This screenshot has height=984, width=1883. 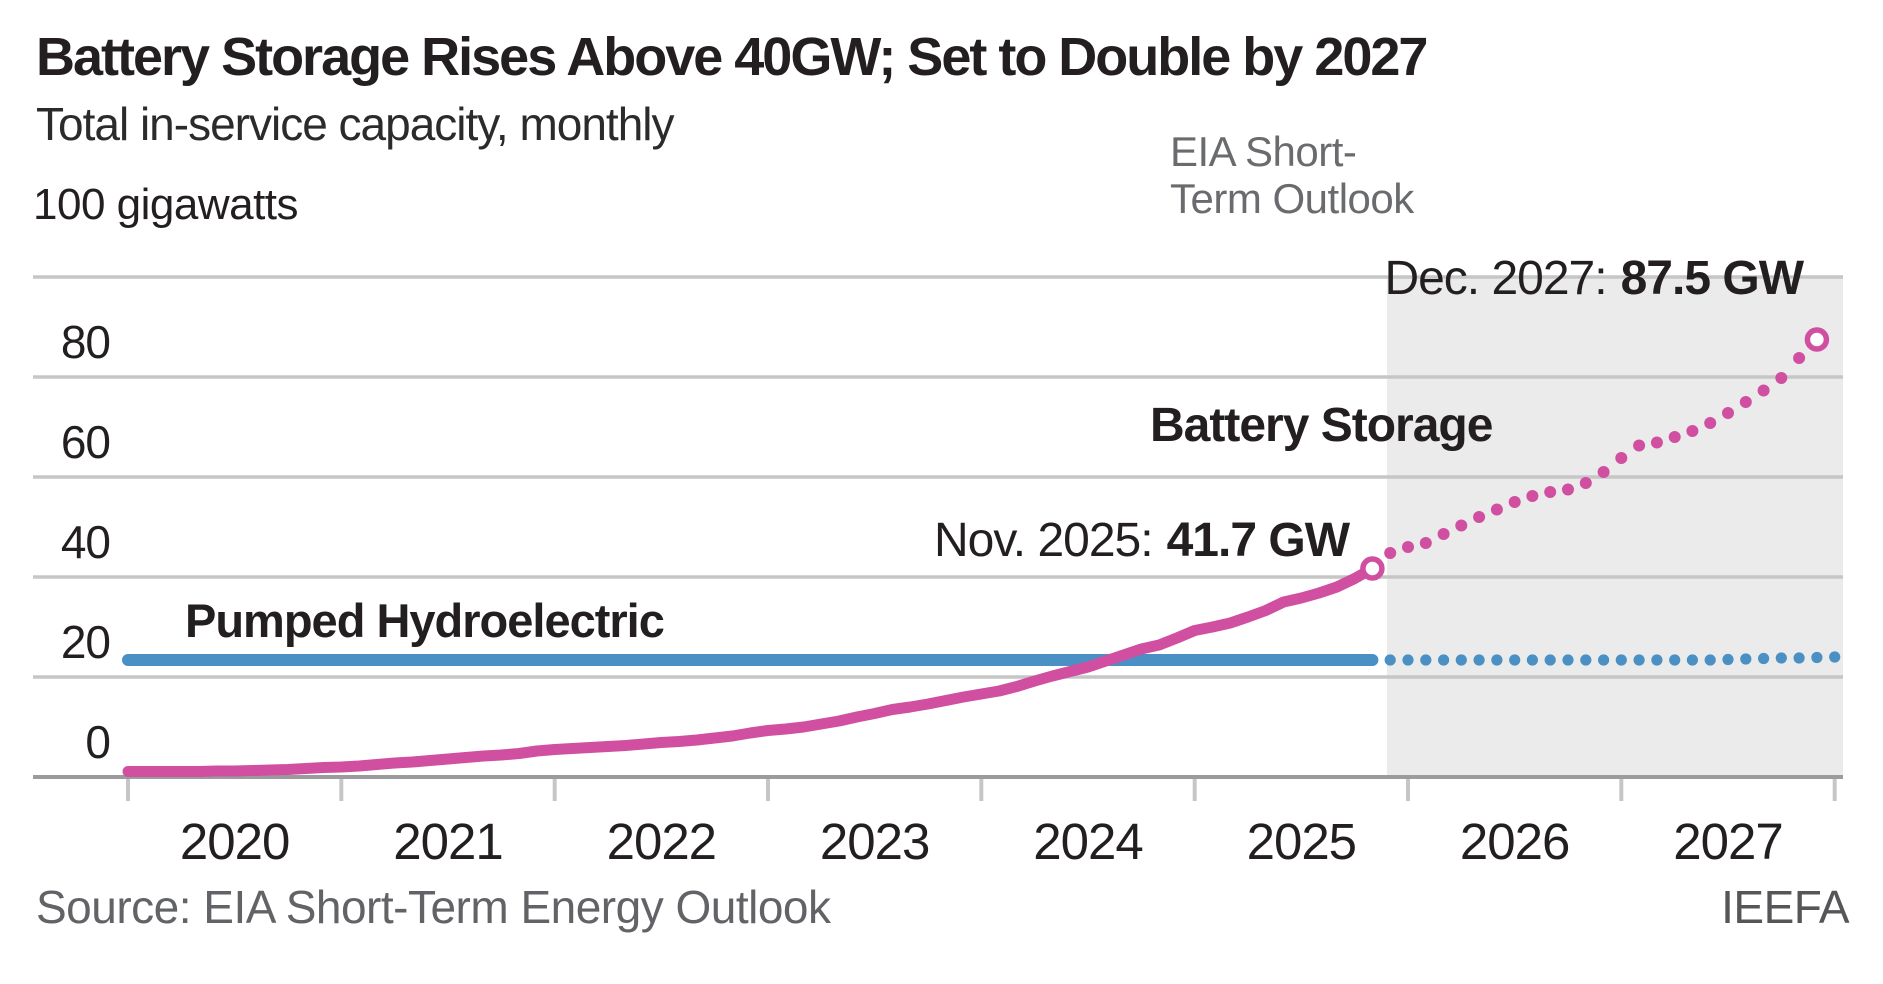 What do you see at coordinates (1615, 527) in the screenshot?
I see `forecast-region` at bounding box center [1615, 527].